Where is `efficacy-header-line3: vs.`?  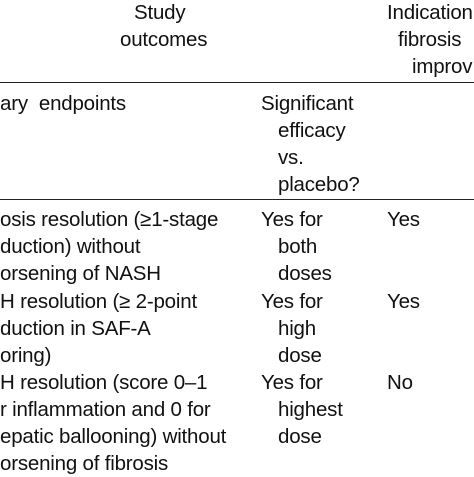 efficacy-header-line3: vs. is located at coordinates (291, 157).